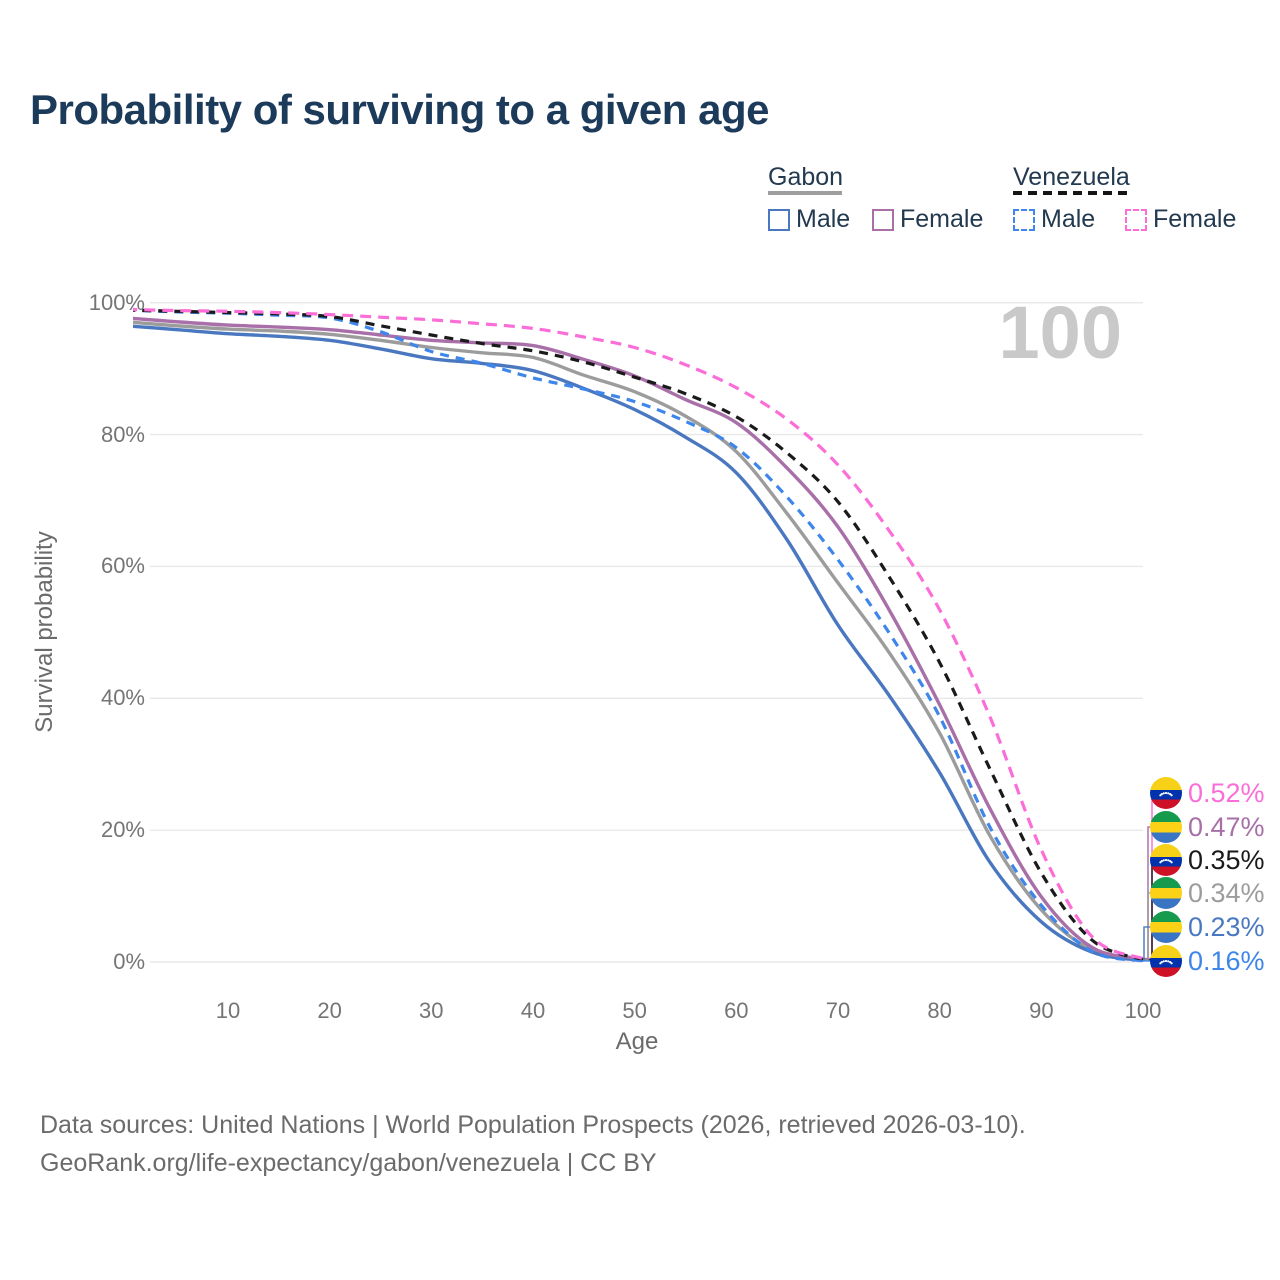 This screenshot has width=1280, height=1280. I want to click on end-label-gabon_female: 0.47%, so click(1207, 827).